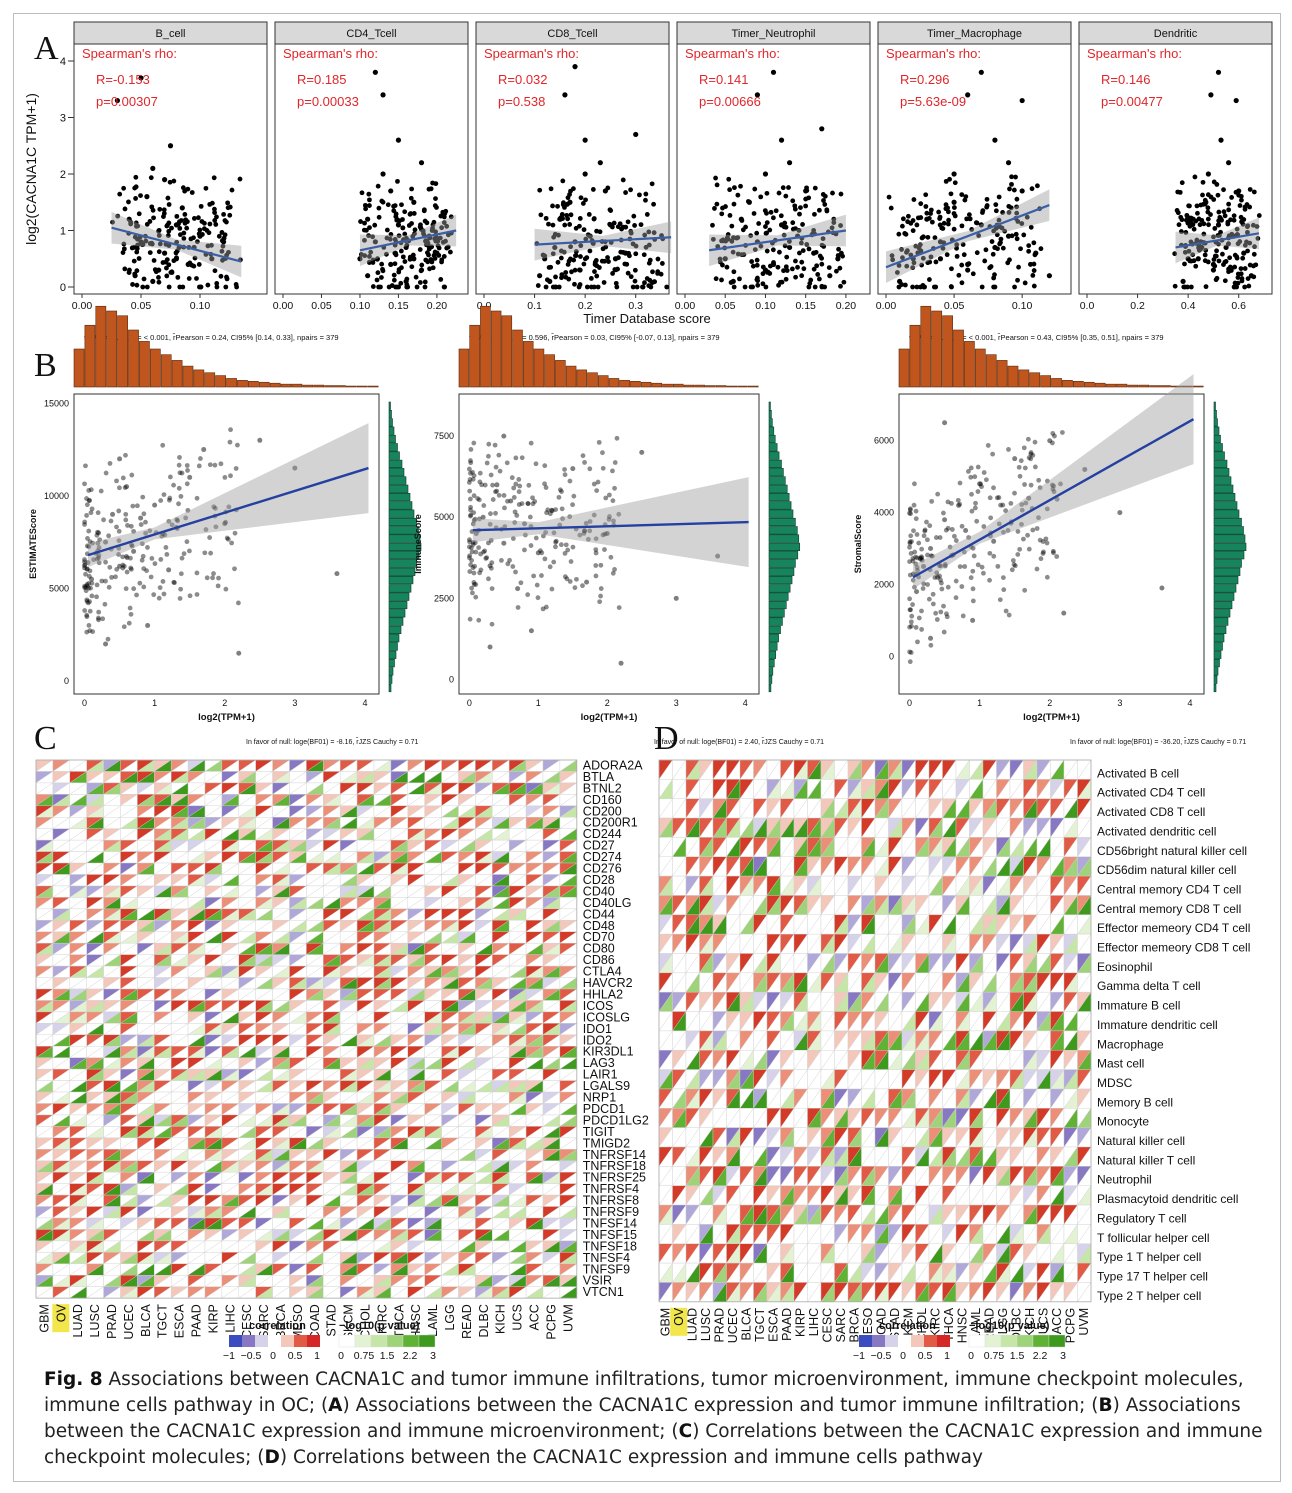  Describe the element at coordinates (63, 119) in the screenshot. I see `panel-a-ytick: 3` at that location.